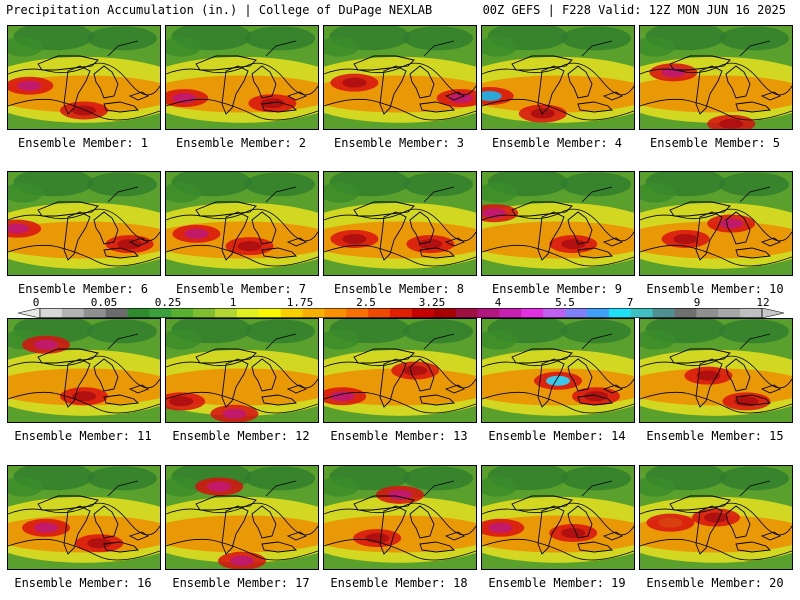 The image size is (800, 600). What do you see at coordinates (83, 289) in the screenshot?
I see `ensemble-member-label: Ensemble Member: 6` at bounding box center [83, 289].